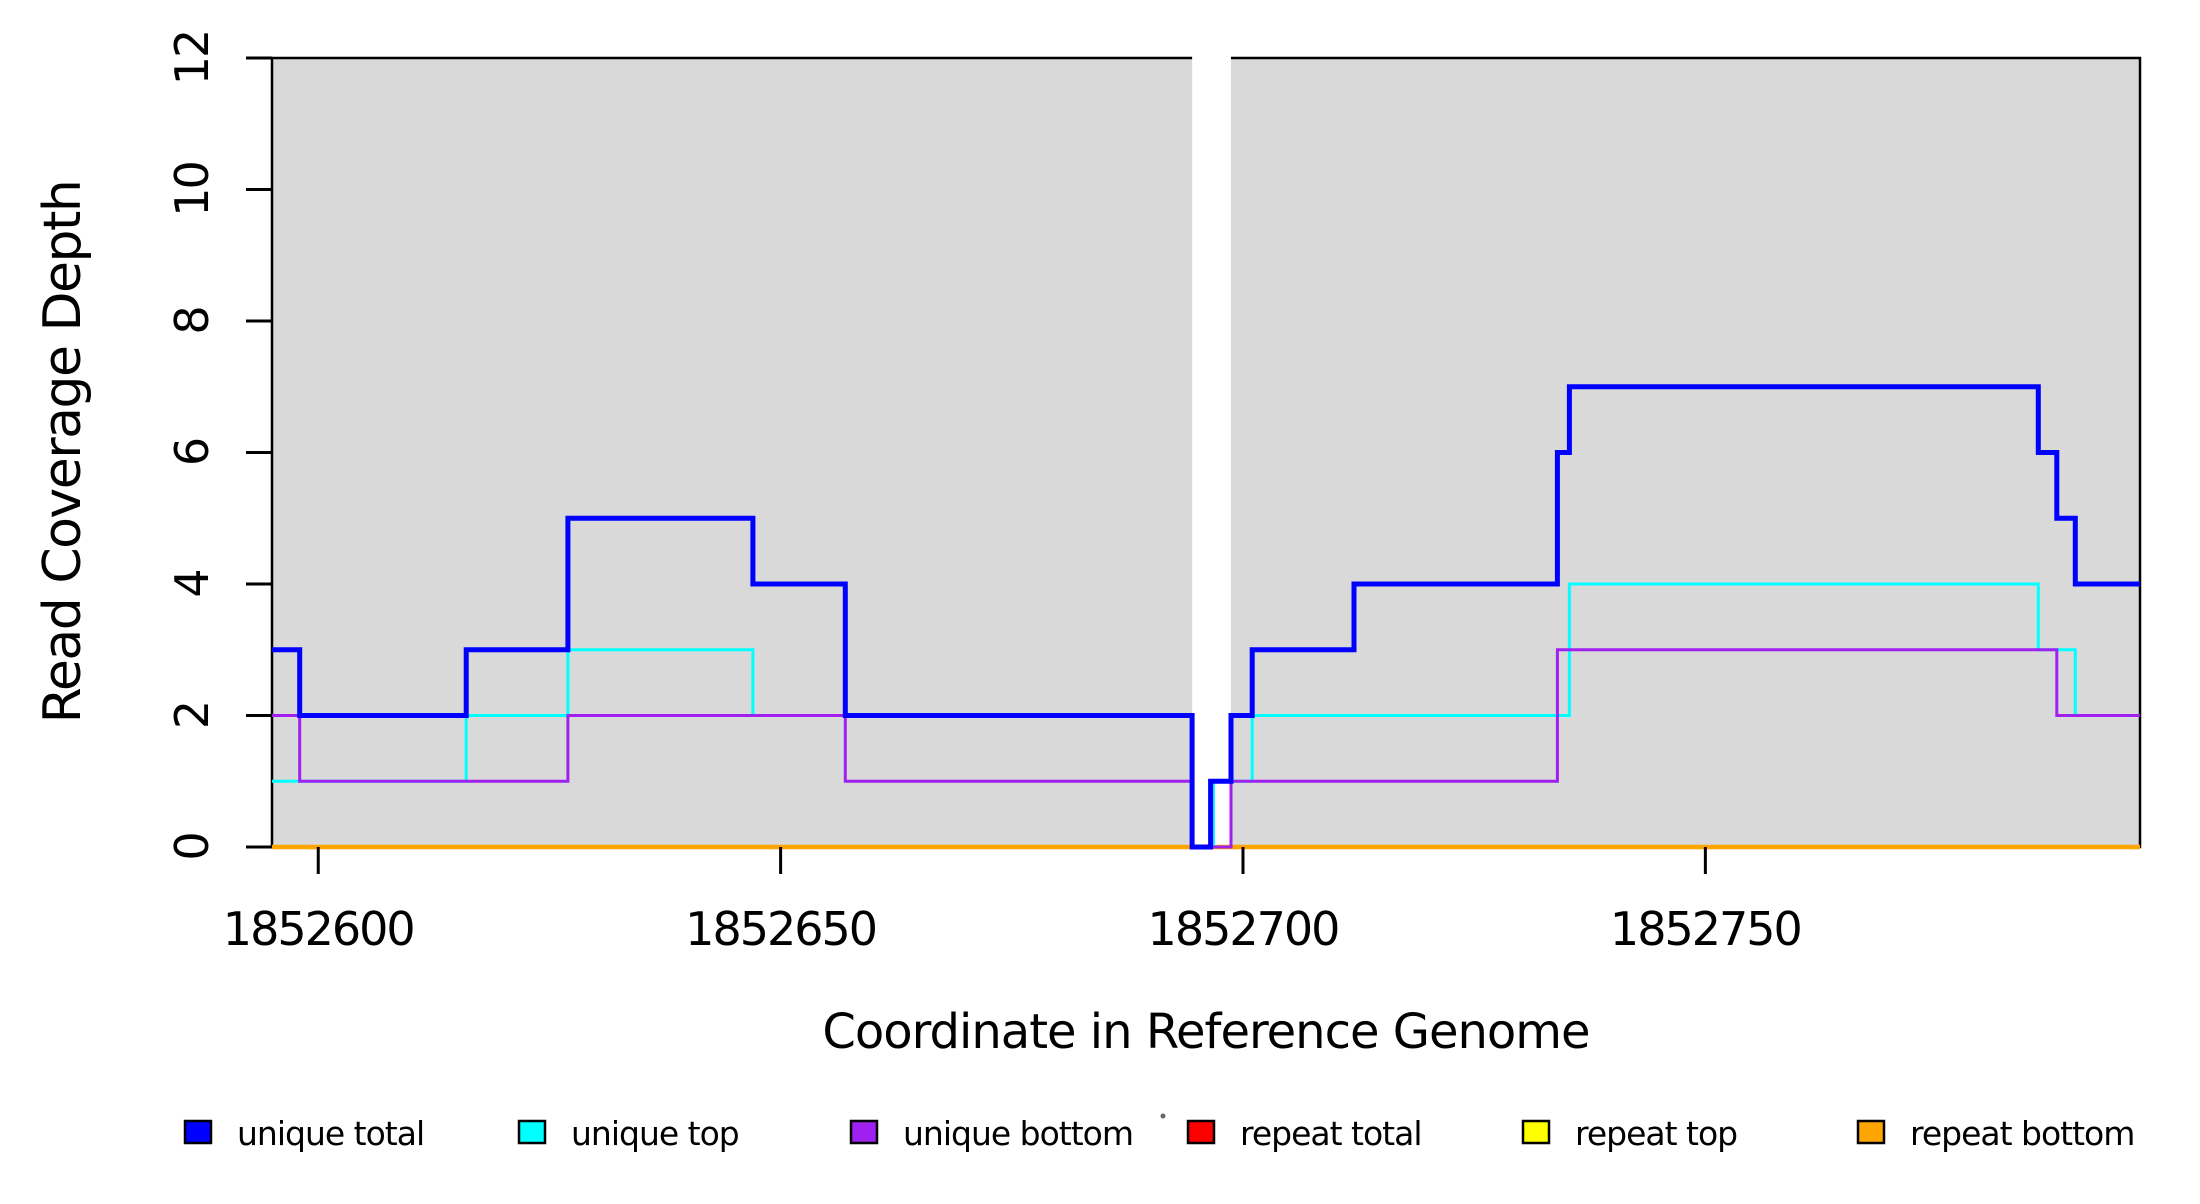 Image resolution: width=2200 pixels, height=1204 pixels. Describe the element at coordinates (1656, 1133) in the screenshot. I see `legend-label: repeat top` at that location.